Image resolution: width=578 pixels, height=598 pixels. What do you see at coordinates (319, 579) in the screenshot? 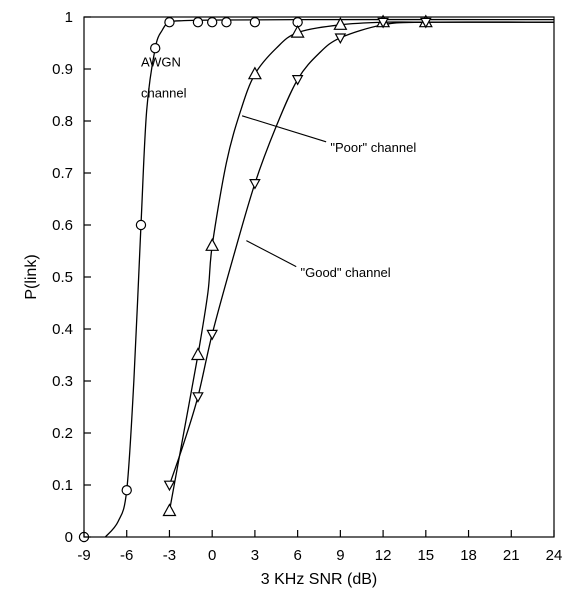
I see `x-axis-label: 3 KHz SNR (dB)` at bounding box center [319, 579].